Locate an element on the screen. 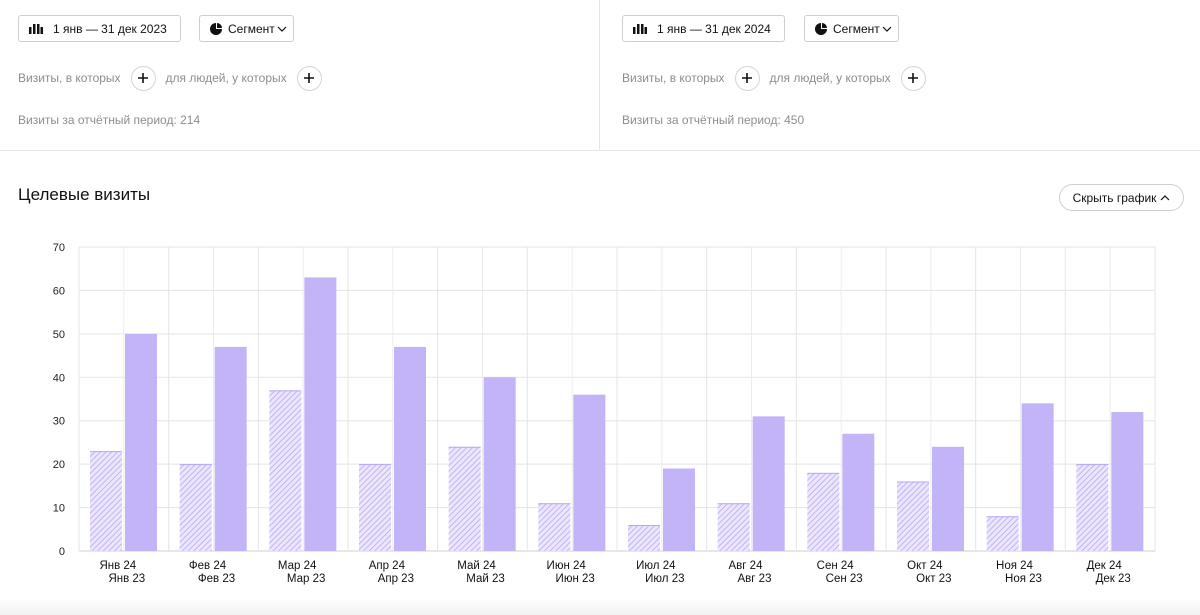  x-tick-label-2024: Янв 24 is located at coordinates (117, 566).